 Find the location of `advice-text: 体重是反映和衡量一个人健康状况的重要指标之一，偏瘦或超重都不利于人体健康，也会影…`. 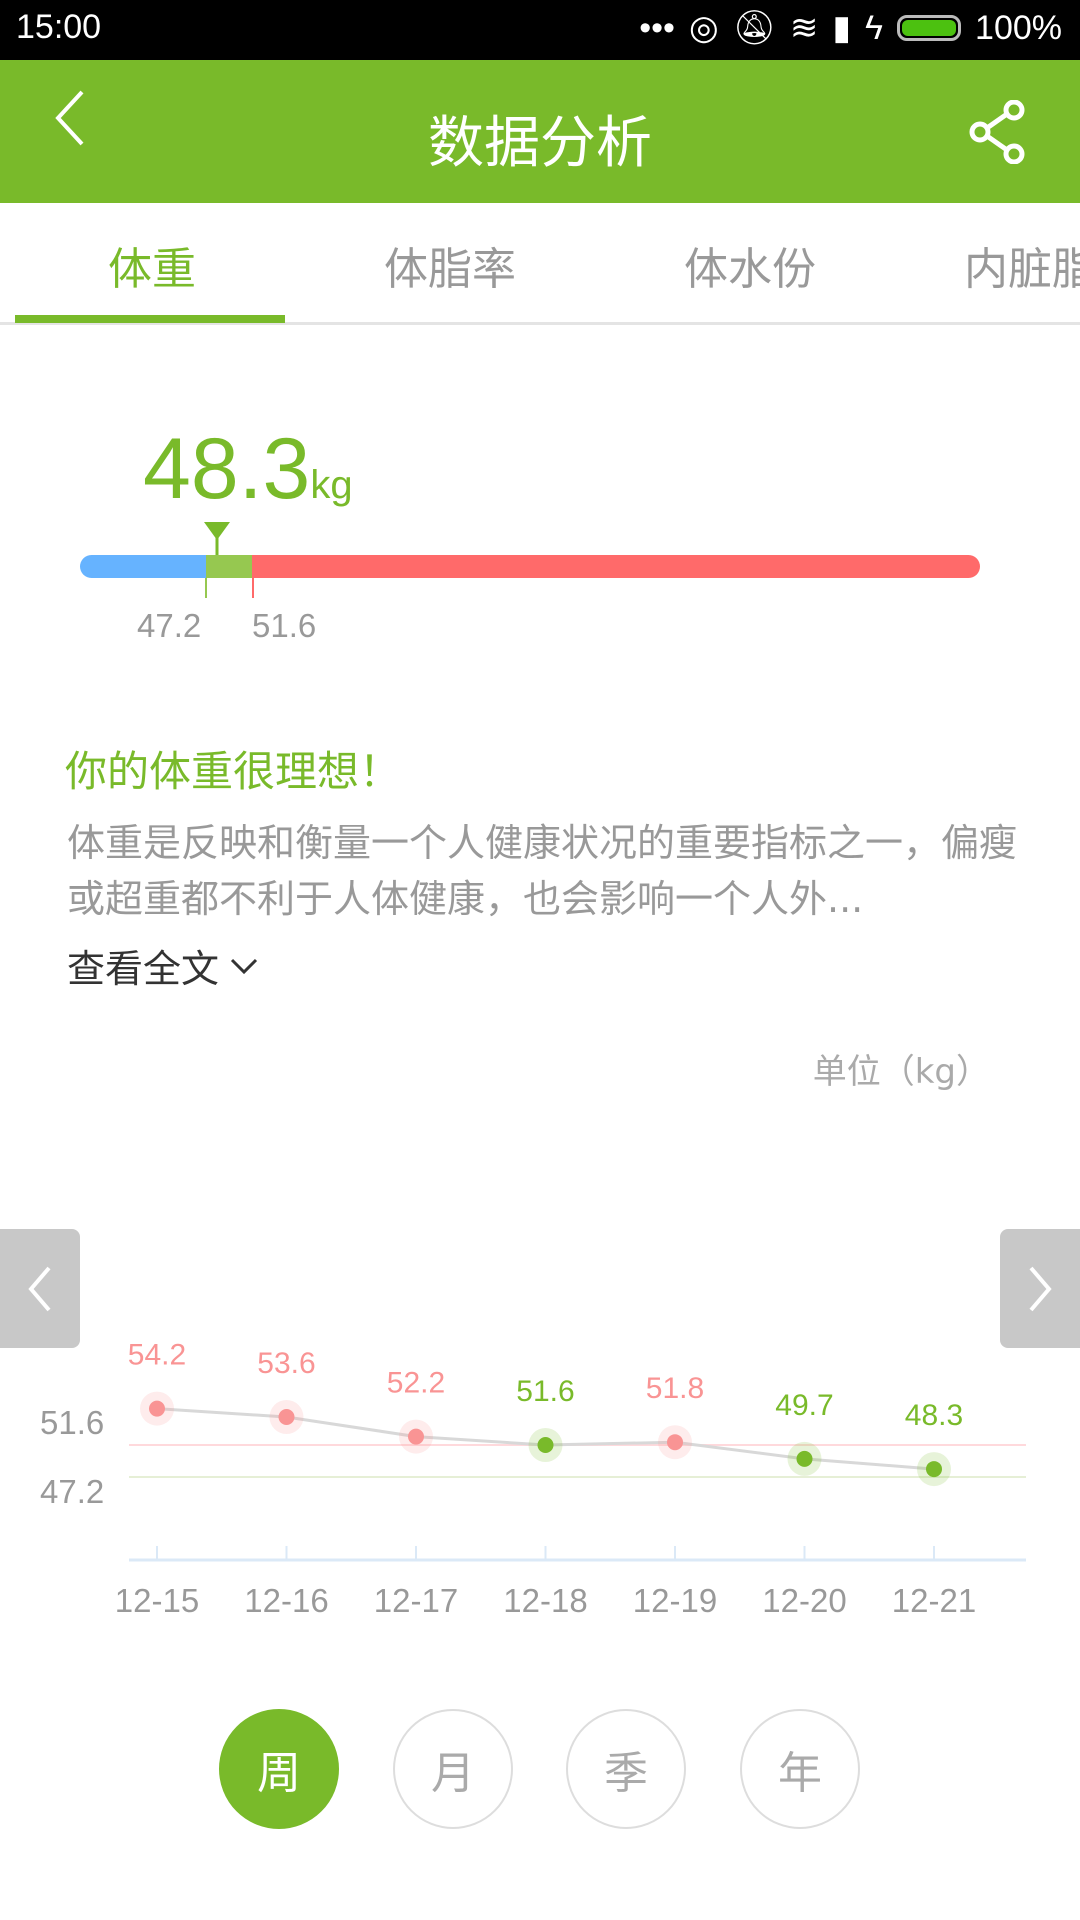

advice-text: 体重是反映和衡量一个人健康状况的重要指标之一，偏瘦或超重都不利于人体健康，也会影… is located at coordinates (542, 871).